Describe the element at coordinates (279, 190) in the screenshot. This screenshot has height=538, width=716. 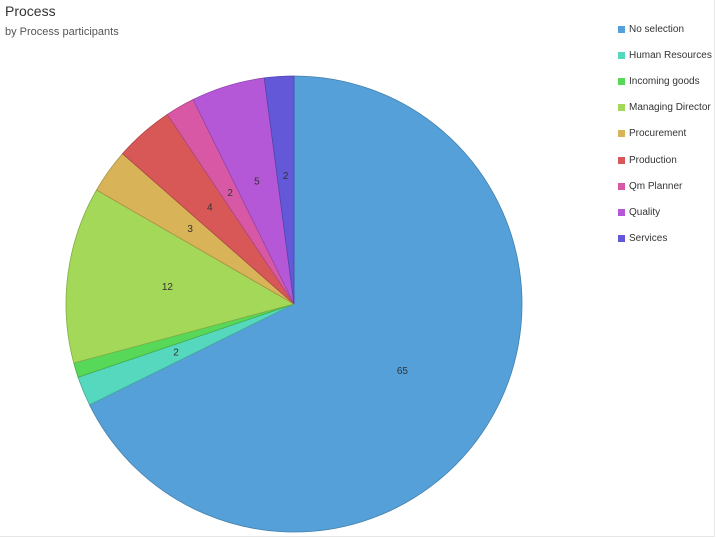
I see `pie-slice-services` at that location.